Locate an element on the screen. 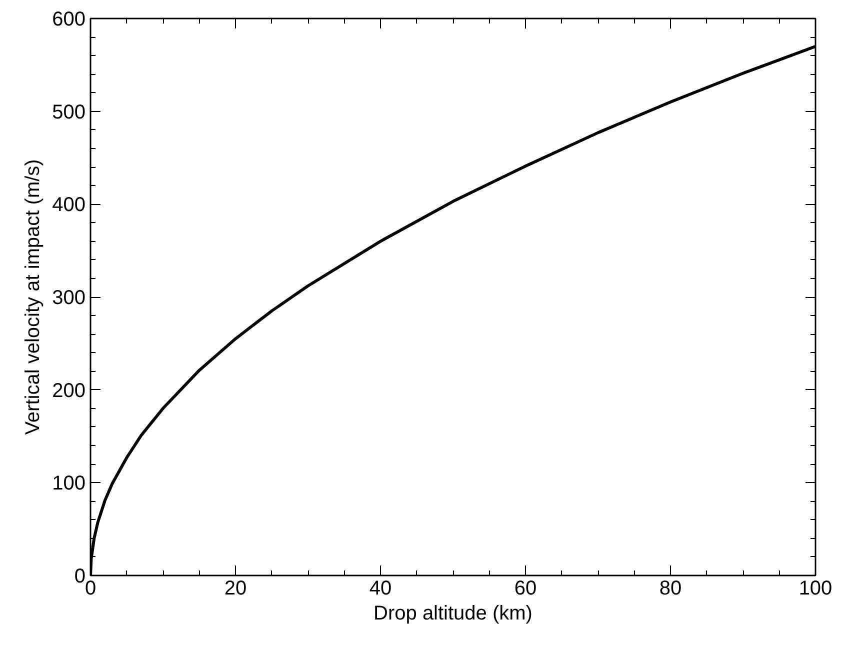  y-tick-label: 300 is located at coordinates (69, 298).